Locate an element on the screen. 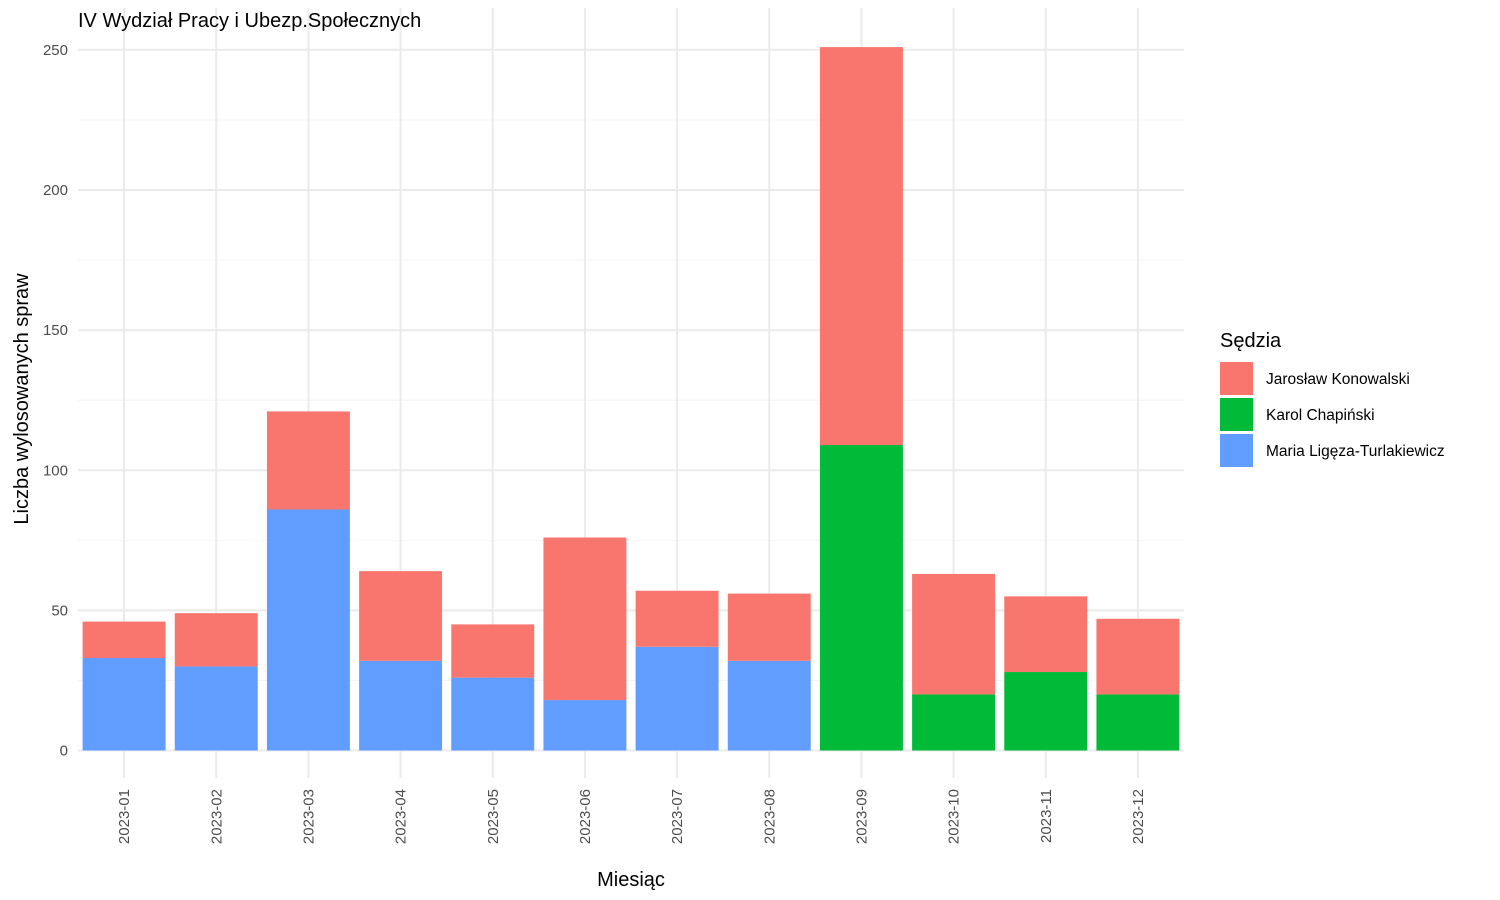 This screenshot has width=1500, height=900. x-tick-label: 2023-12 is located at coordinates (1138, 816).